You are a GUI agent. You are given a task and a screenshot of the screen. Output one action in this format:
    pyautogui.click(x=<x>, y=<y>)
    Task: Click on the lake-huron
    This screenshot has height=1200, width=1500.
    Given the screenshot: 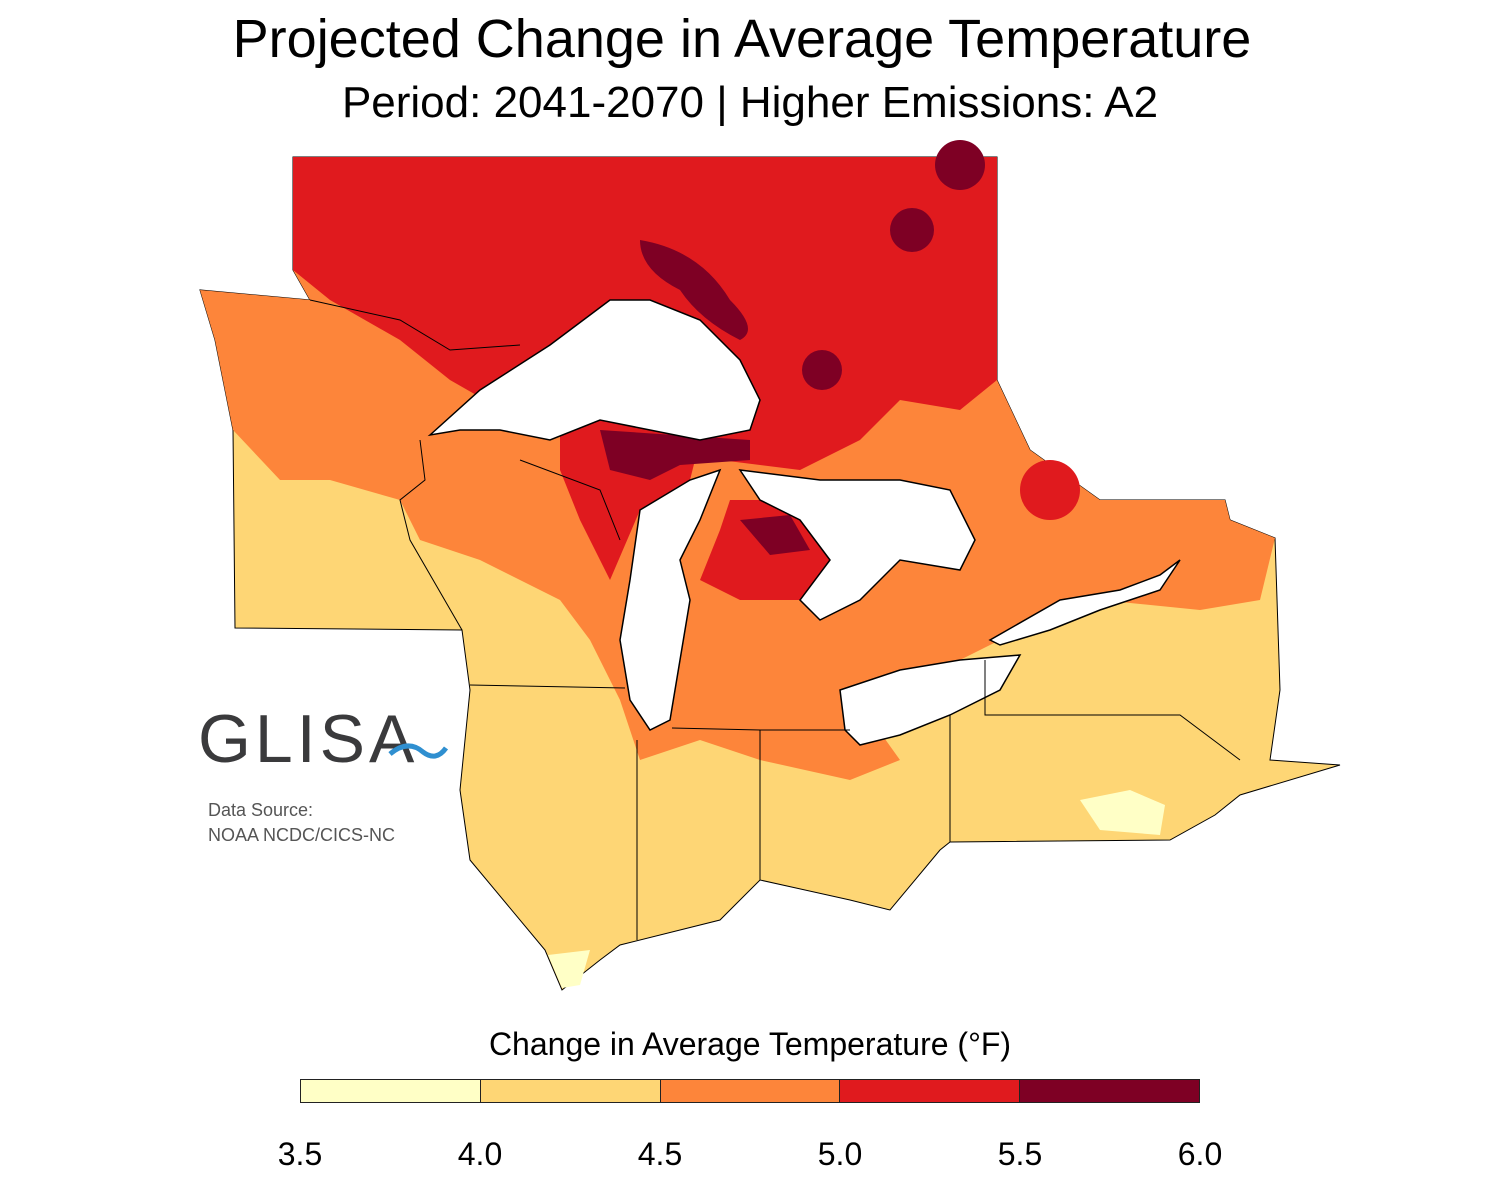 What is the action you would take?
    pyautogui.click(x=857, y=545)
    